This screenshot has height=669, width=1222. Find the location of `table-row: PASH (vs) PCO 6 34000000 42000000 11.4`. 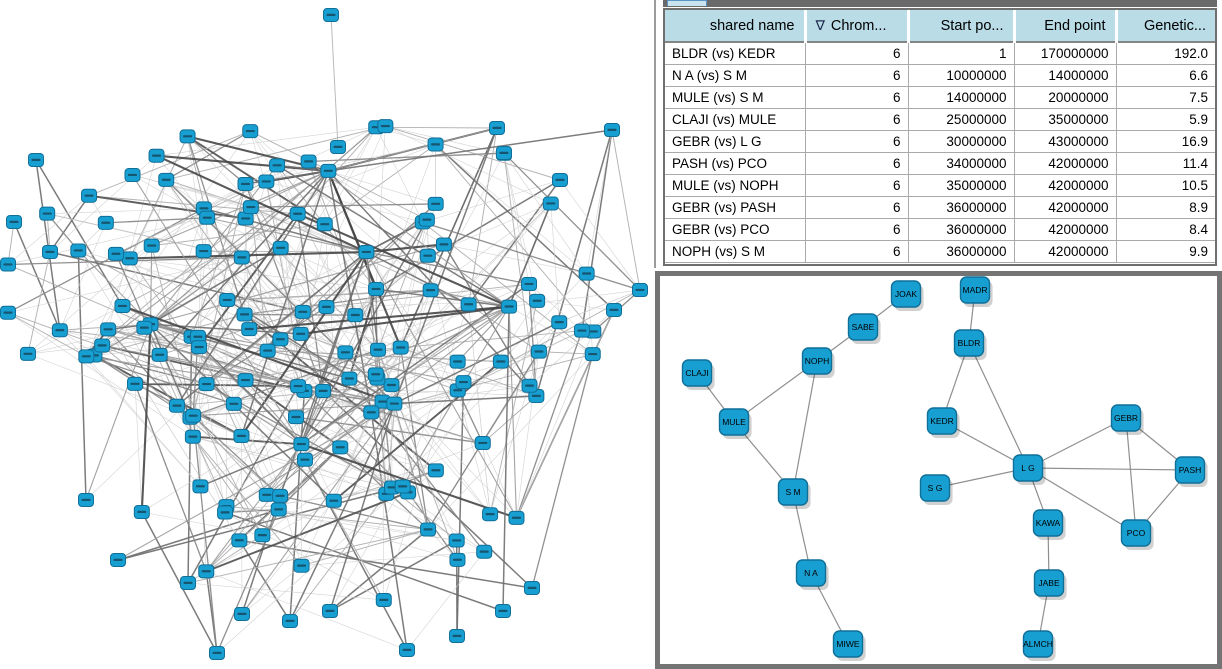

table-row: PASH (vs) PCO 6 34000000 42000000 11.4 is located at coordinates (940, 163).